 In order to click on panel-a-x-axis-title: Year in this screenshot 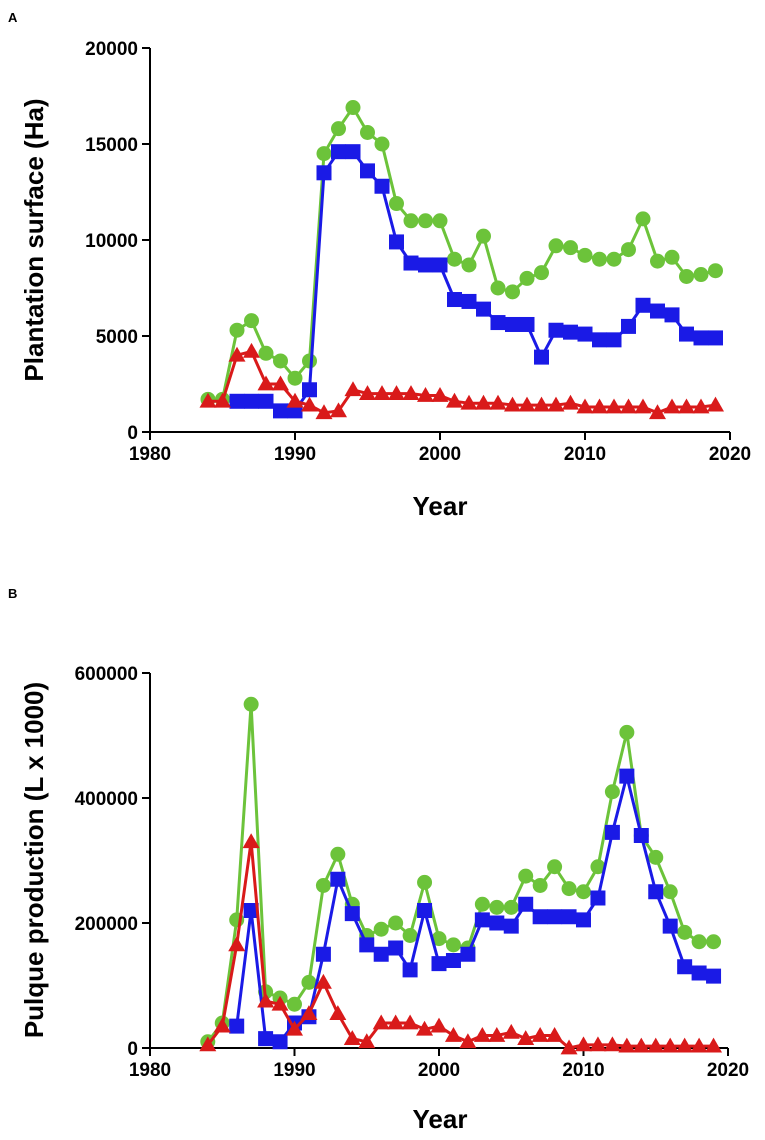, I will do `click(440, 506)`.